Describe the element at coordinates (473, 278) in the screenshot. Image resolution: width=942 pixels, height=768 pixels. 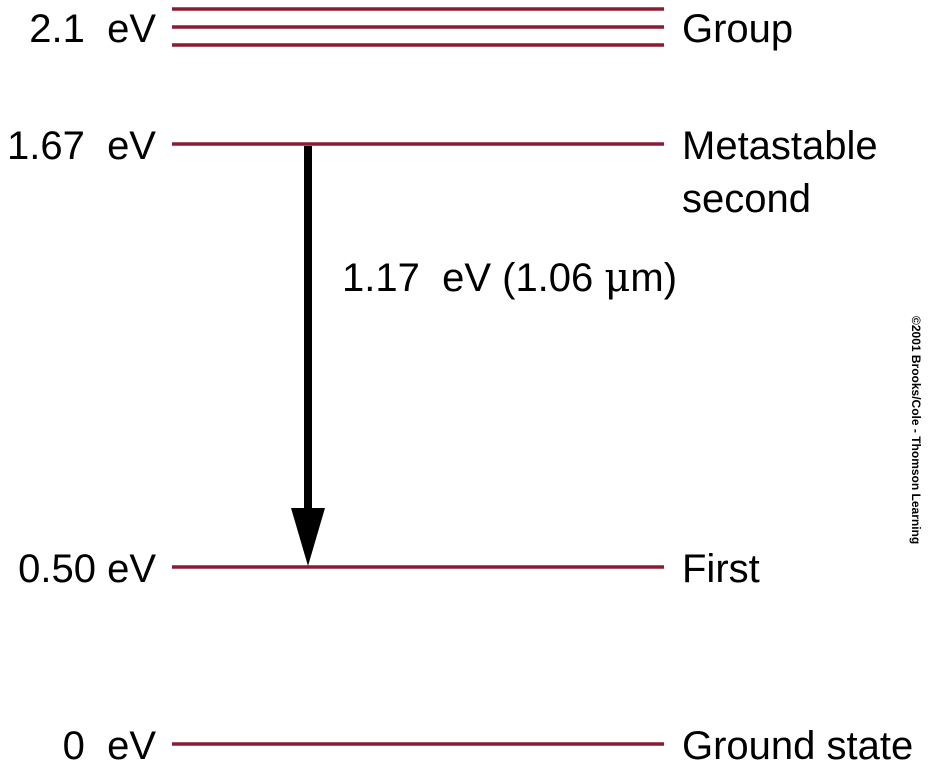
I see `transition-label-prefix: 1.17 eV (1.06` at that location.